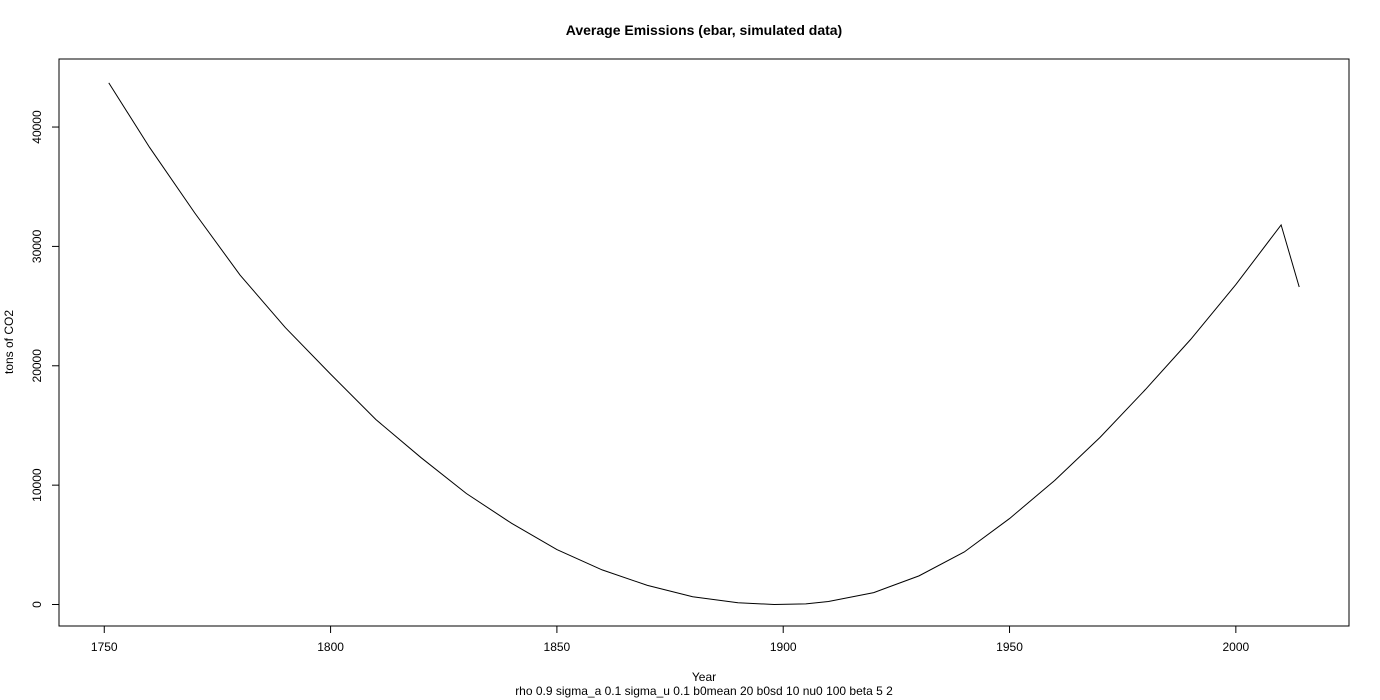 The image size is (1380, 700). I want to click on y-tick-label: 10000, so click(37, 485).